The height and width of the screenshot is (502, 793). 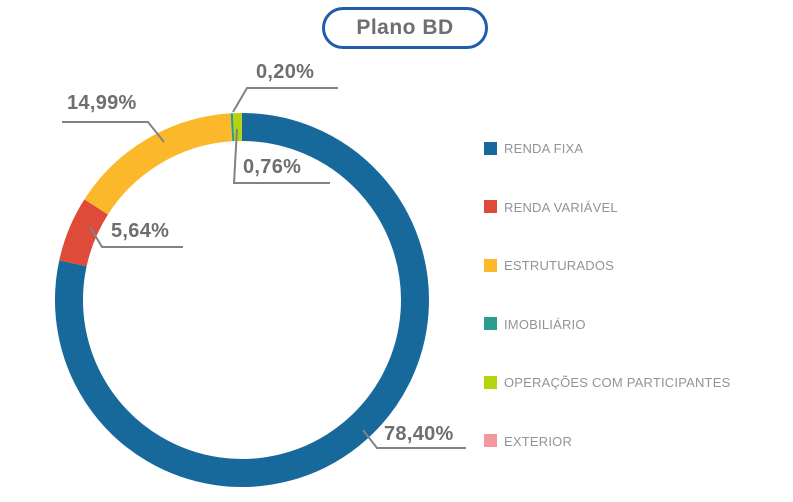 What do you see at coordinates (285, 72) in the screenshot?
I see `callout-imobiliario: 0,20%` at bounding box center [285, 72].